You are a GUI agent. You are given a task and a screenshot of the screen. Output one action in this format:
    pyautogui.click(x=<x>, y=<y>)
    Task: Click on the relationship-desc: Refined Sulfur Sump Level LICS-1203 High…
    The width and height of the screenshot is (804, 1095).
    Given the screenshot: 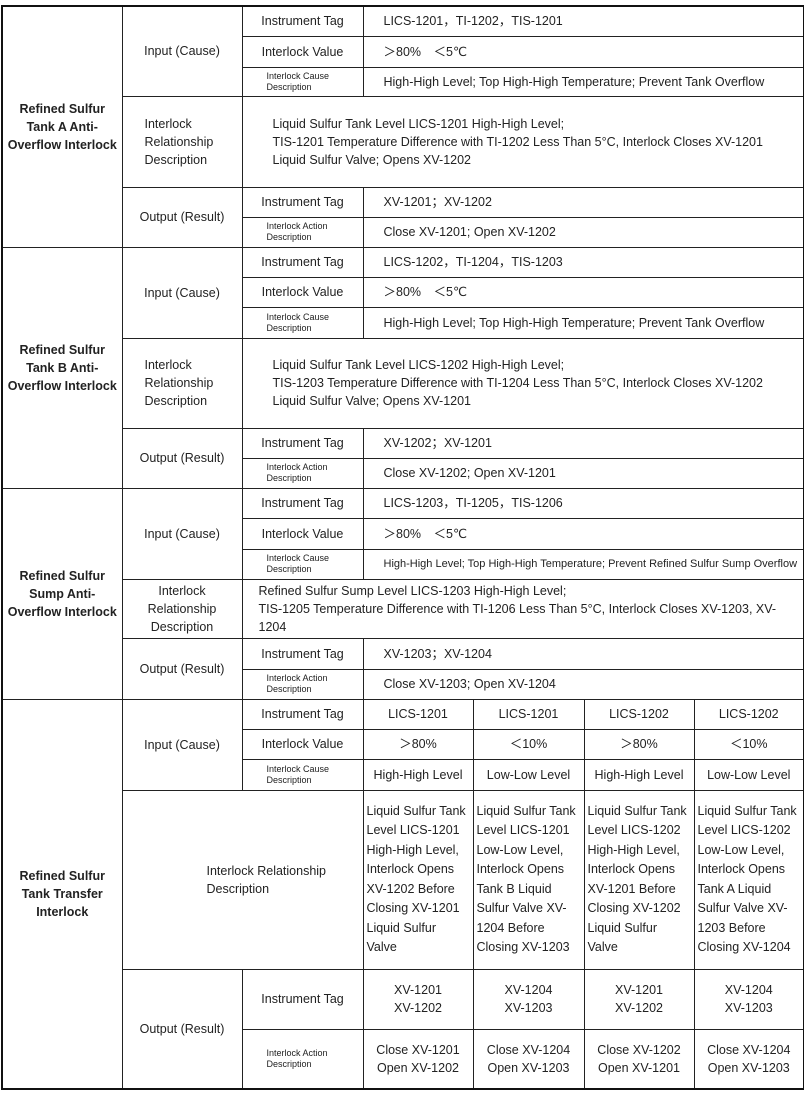 What is the action you would take?
    pyautogui.click(x=522, y=608)
    